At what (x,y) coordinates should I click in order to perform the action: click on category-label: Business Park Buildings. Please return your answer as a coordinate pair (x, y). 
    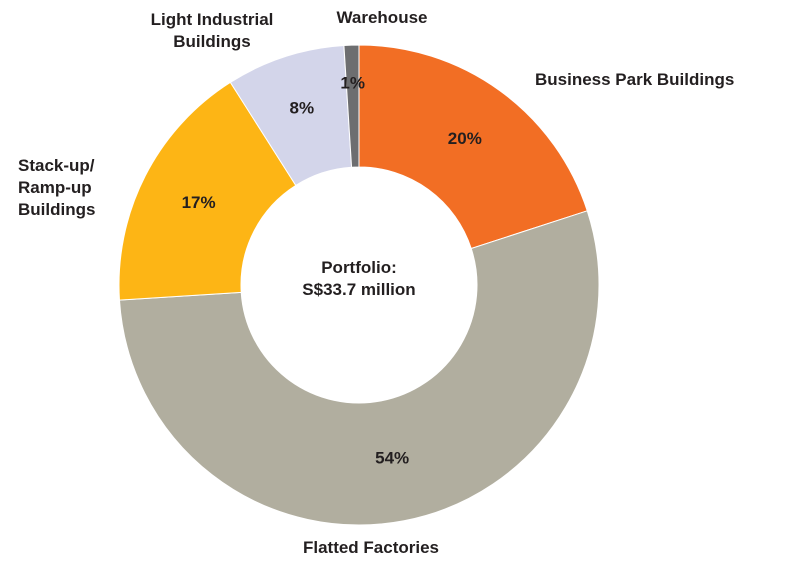
    Looking at the image, I should click on (635, 79).